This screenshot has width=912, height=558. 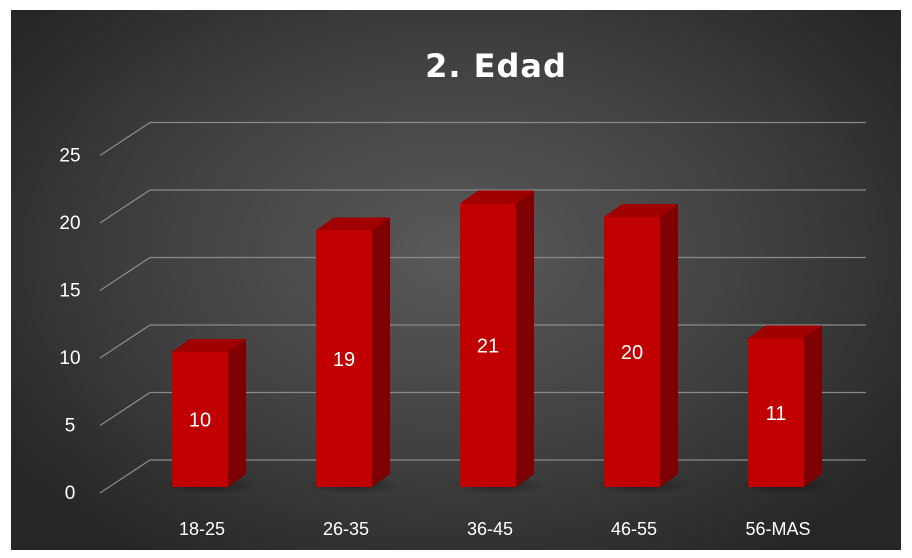 I want to click on x-category-label: 18-25, so click(x=202, y=529).